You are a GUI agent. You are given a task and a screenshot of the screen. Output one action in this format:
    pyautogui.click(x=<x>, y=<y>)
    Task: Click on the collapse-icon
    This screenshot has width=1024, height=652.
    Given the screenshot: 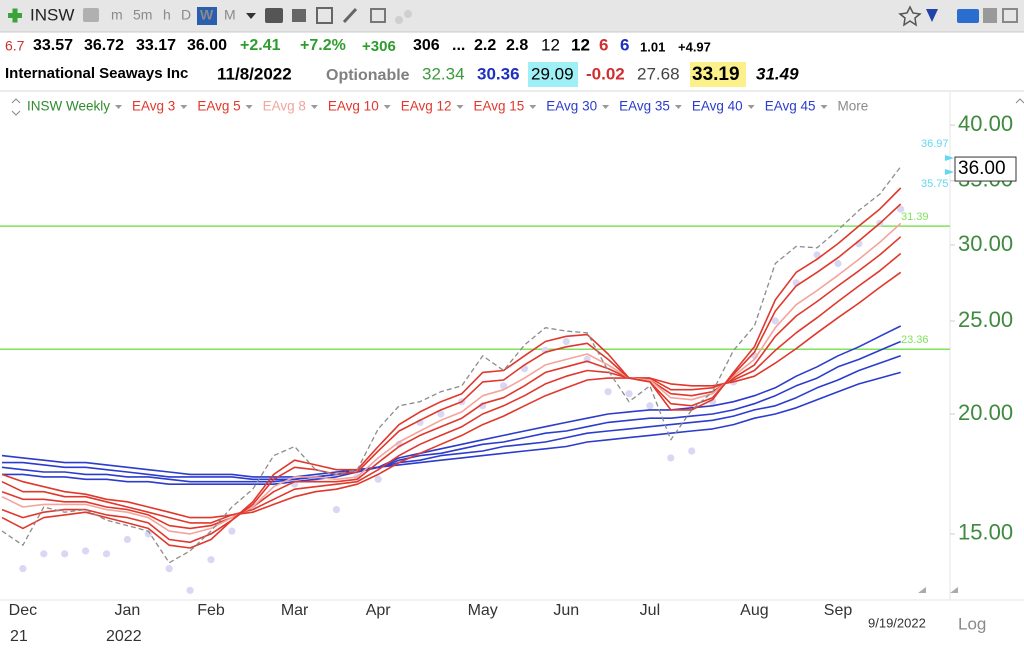 What is the action you would take?
    pyautogui.click(x=1019, y=101)
    